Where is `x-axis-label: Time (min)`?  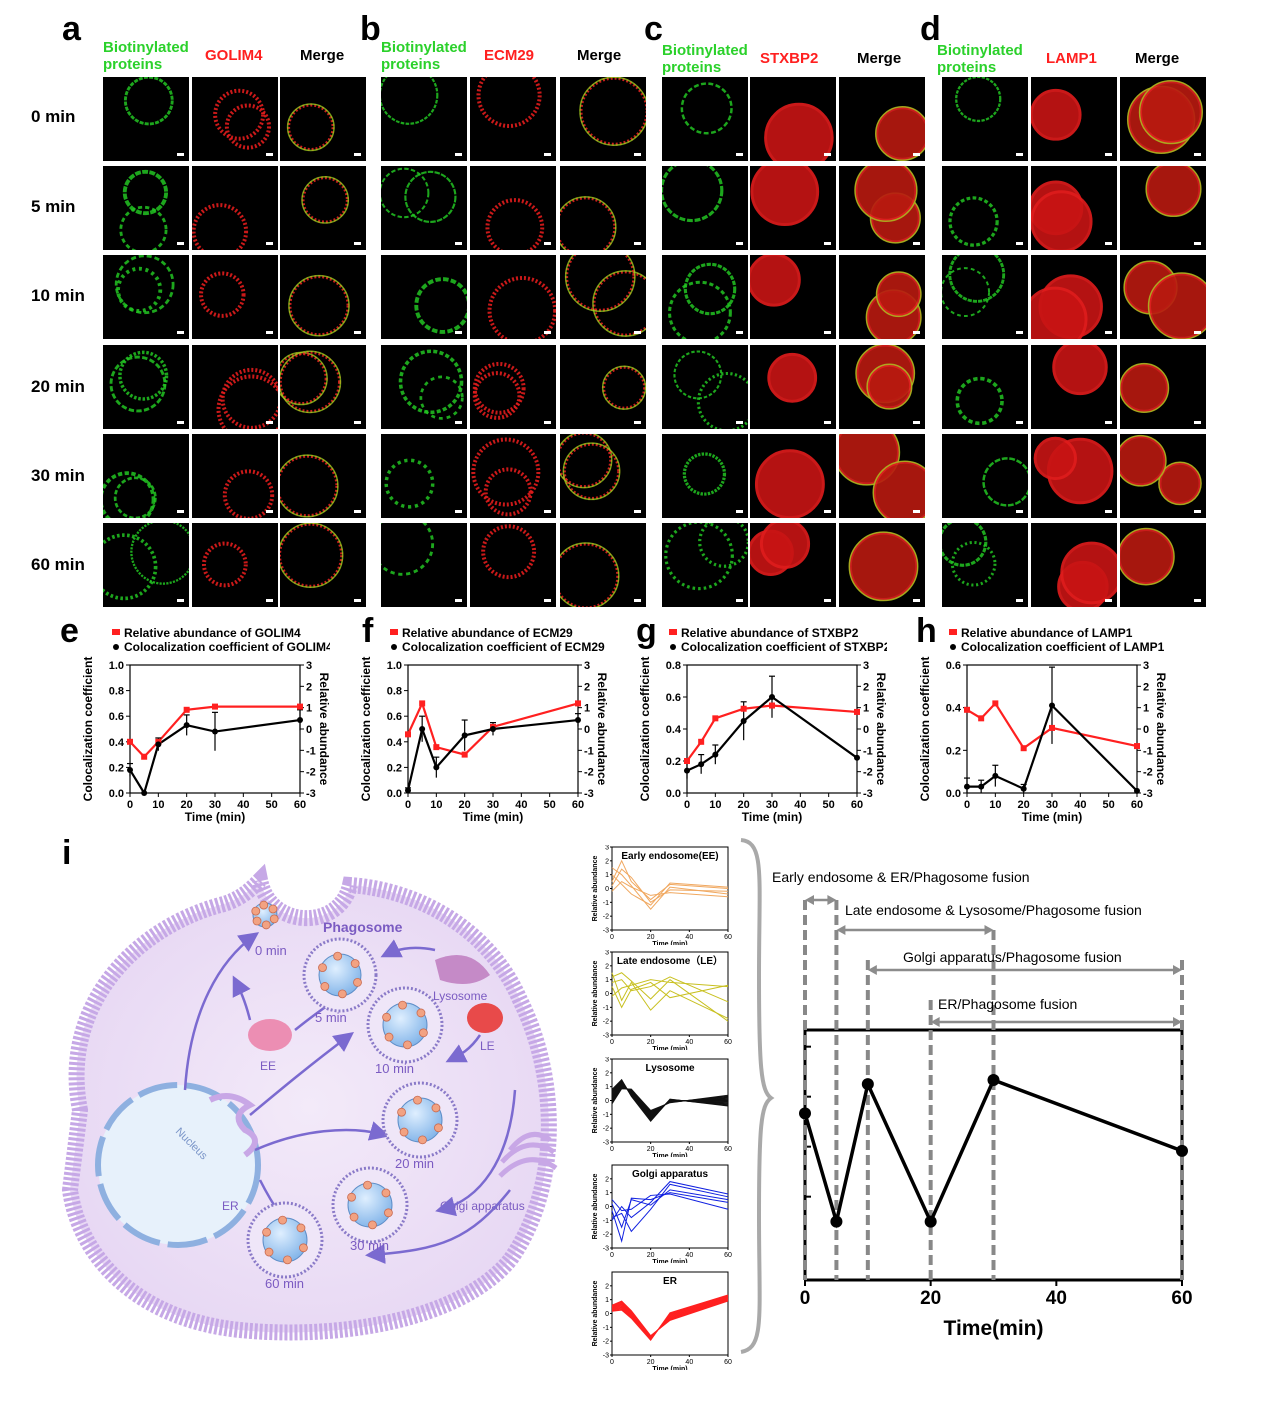
x-axis-label: Time (min) is located at coordinates (669, 1155).